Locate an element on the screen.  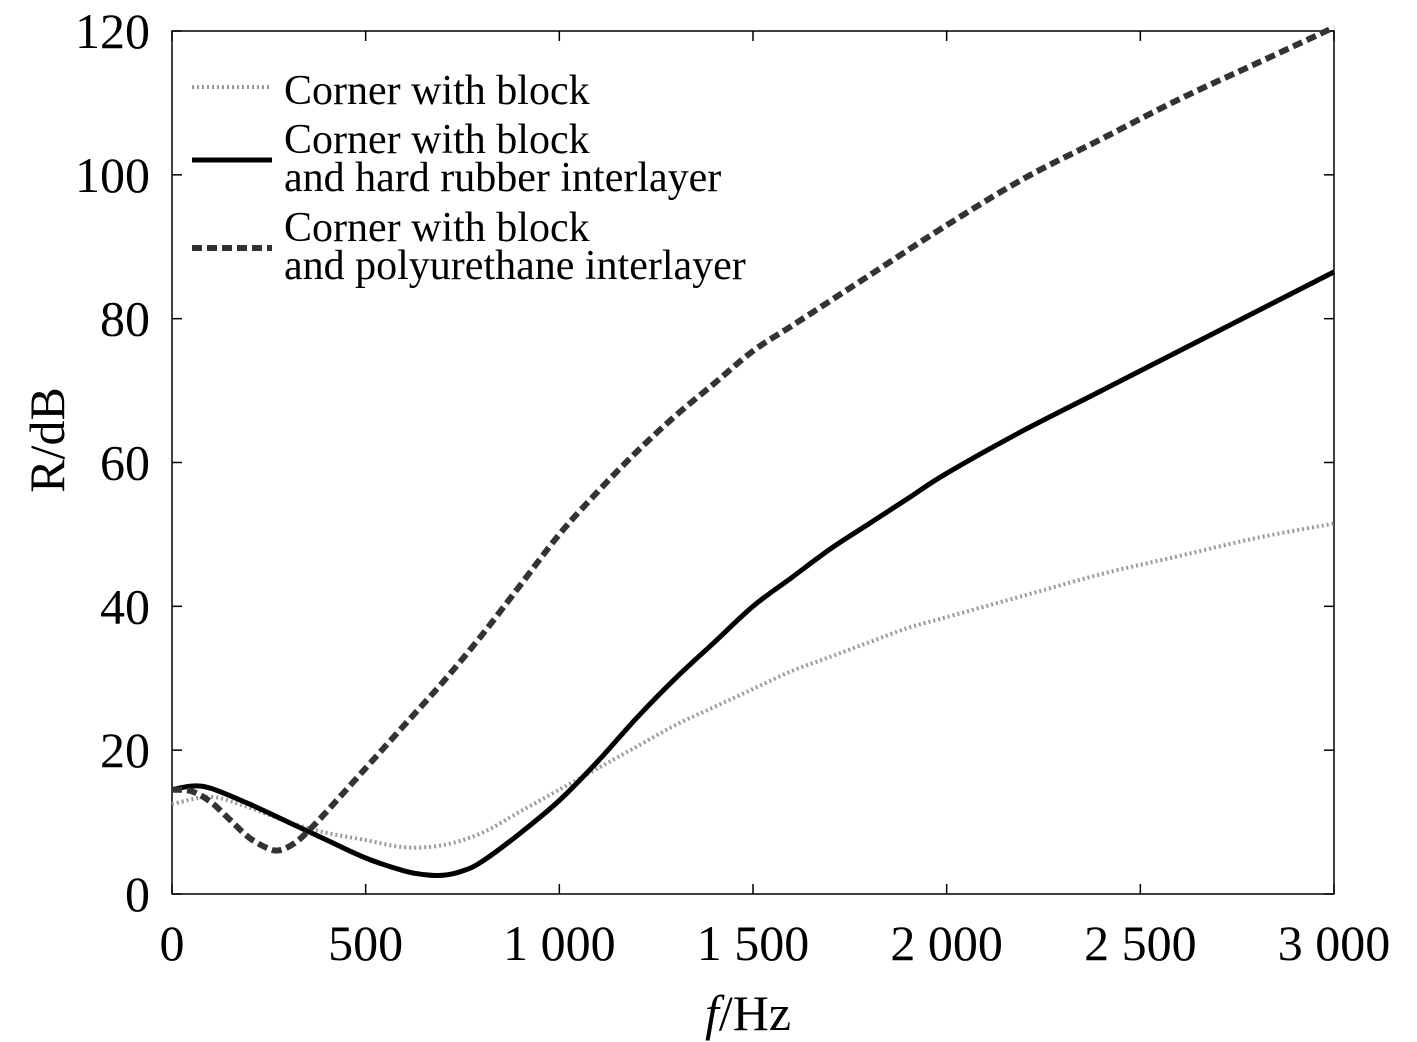
x-axis-label: f/Hz is located at coordinates (748, 1013).